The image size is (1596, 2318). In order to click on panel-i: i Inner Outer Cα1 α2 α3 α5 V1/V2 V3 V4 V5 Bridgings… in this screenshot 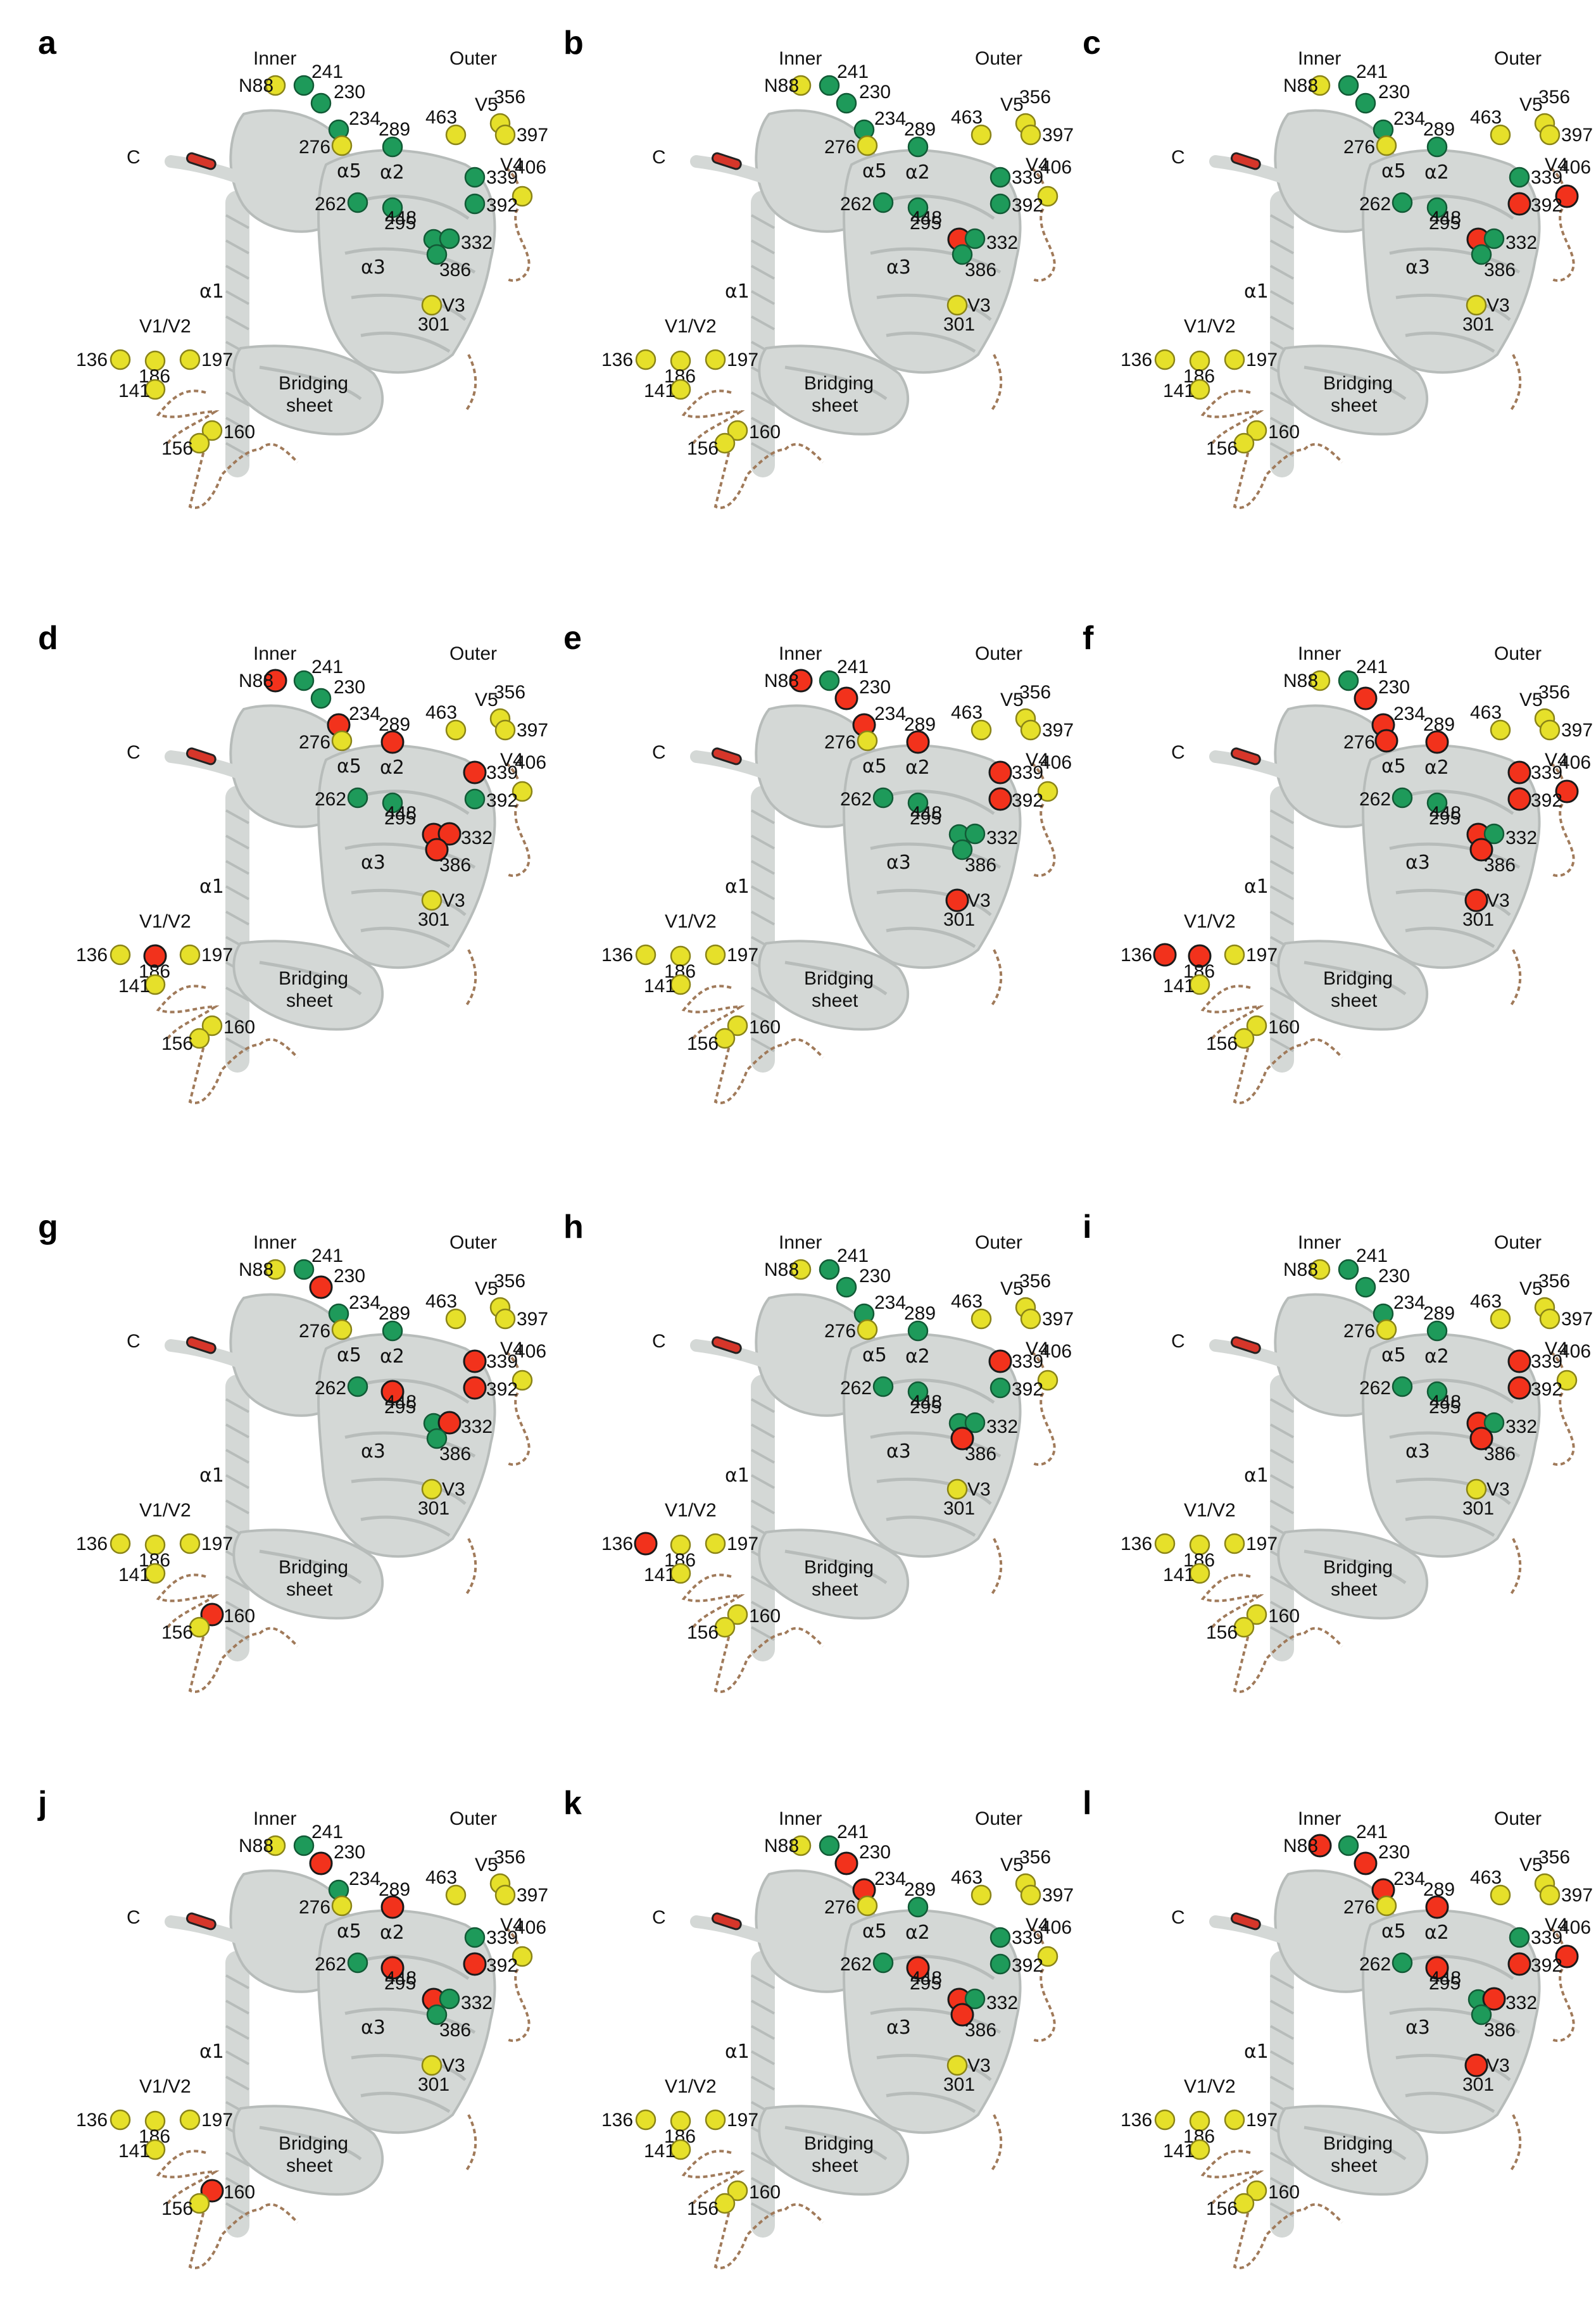, I will do `click(1338, 1450)`.